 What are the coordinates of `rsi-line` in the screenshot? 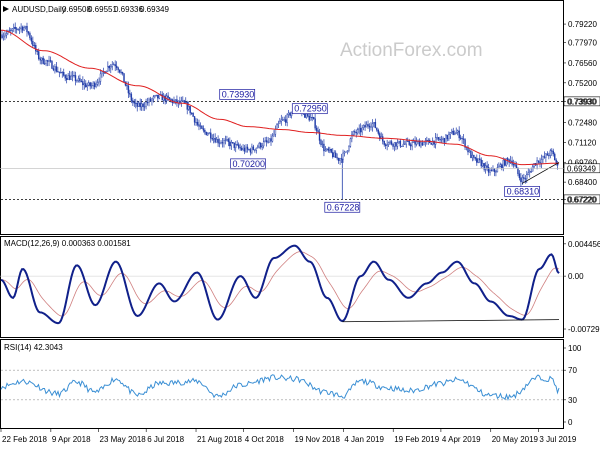 It's located at (280, 387).